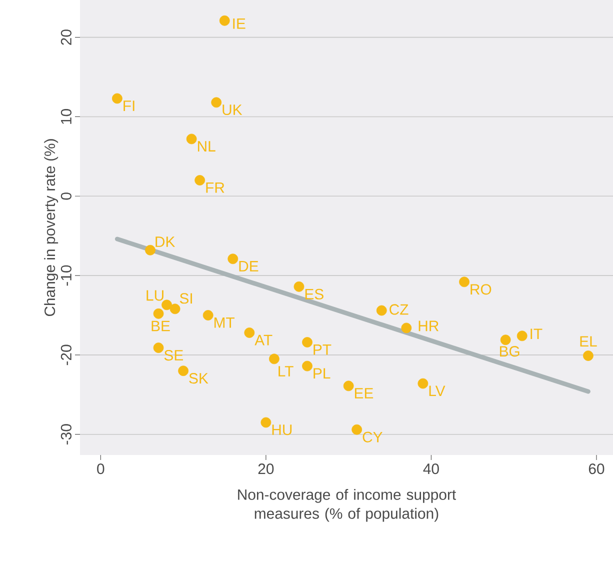 This screenshot has height=567, width=613. Describe the element at coordinates (248, 266) in the screenshot. I see `annotation: DE` at that location.